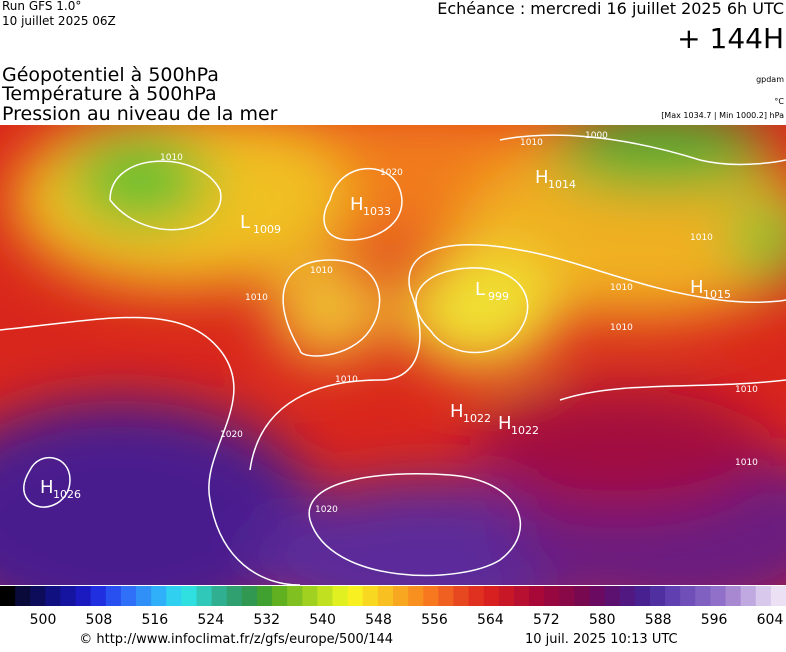 The width and height of the screenshot is (786, 652). I want to click on center-value: 1022, so click(477, 418).